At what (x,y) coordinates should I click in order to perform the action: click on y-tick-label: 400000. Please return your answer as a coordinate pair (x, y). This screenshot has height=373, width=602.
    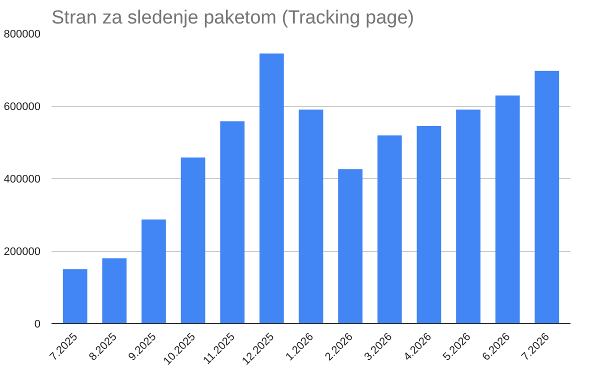
    Looking at the image, I should click on (22, 180).